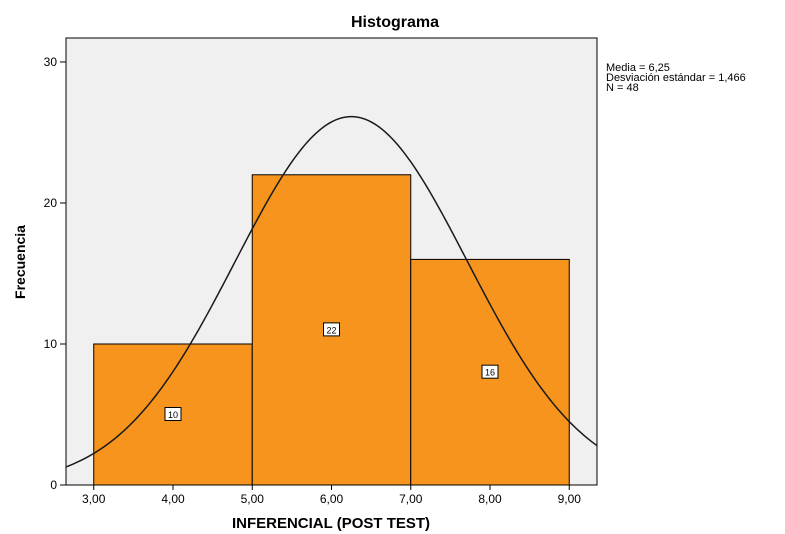 The width and height of the screenshot is (785, 534). I want to click on x-tick-label: 9,00, so click(570, 499).